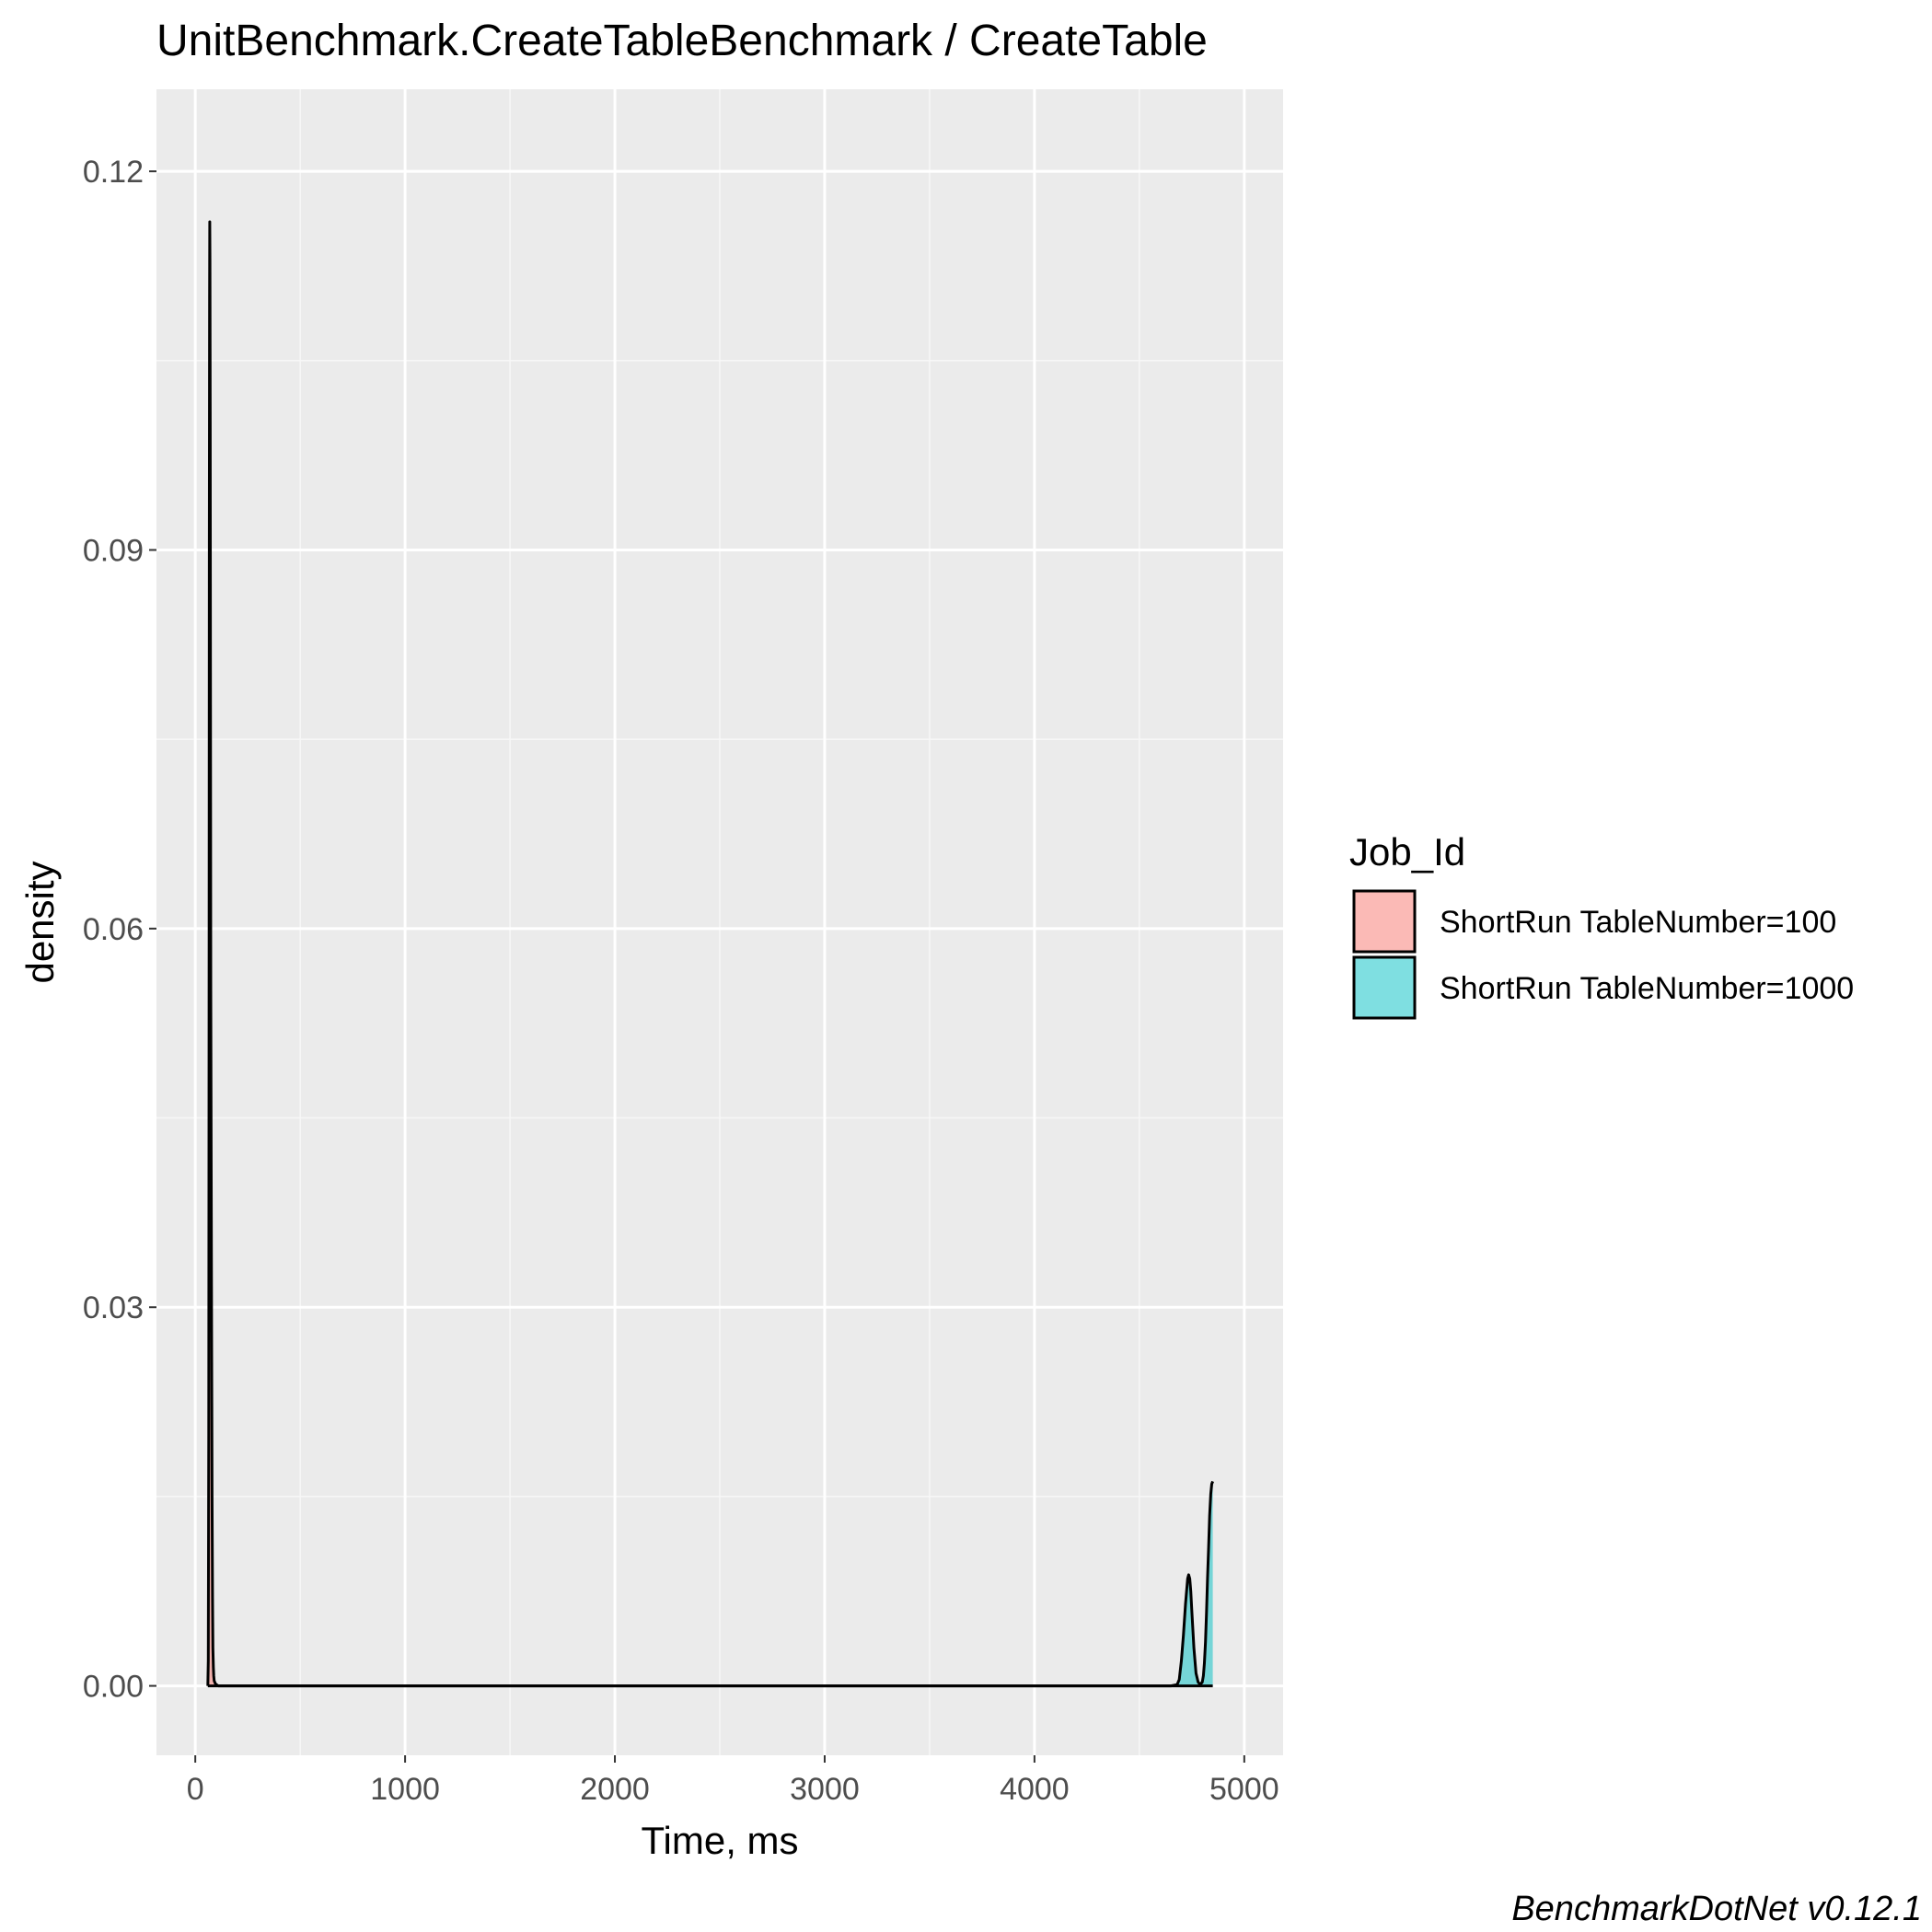  I want to click on legend-title: Job_Id, so click(1407, 852).